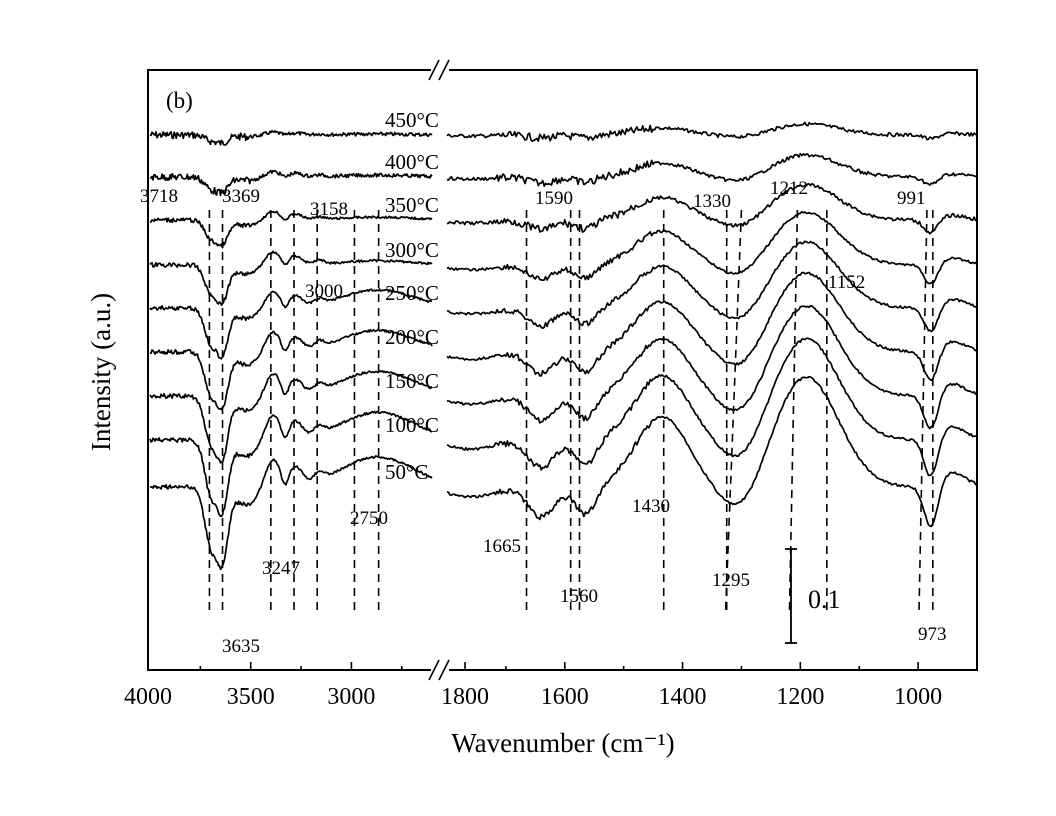 This screenshot has width=1056, height=816. Describe the element at coordinates (281, 568) in the screenshot. I see `peak-label: 3247` at that location.